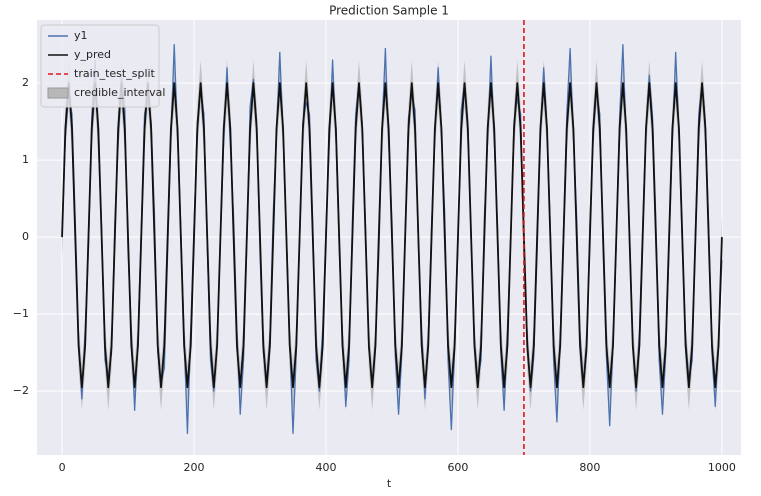 Image resolution: width=761 pixels, height=496 pixels. What do you see at coordinates (722, 467) in the screenshot?
I see `x-tick-label: 1000` at bounding box center [722, 467].